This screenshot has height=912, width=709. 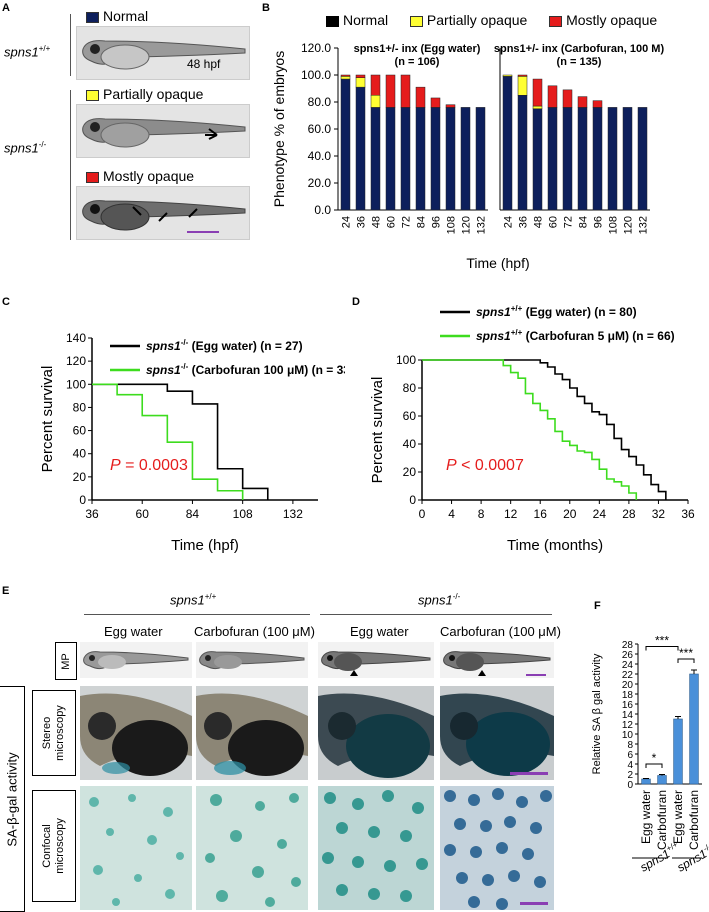 I want to click on c-p-value: P = 0.0003, so click(x=149, y=465).